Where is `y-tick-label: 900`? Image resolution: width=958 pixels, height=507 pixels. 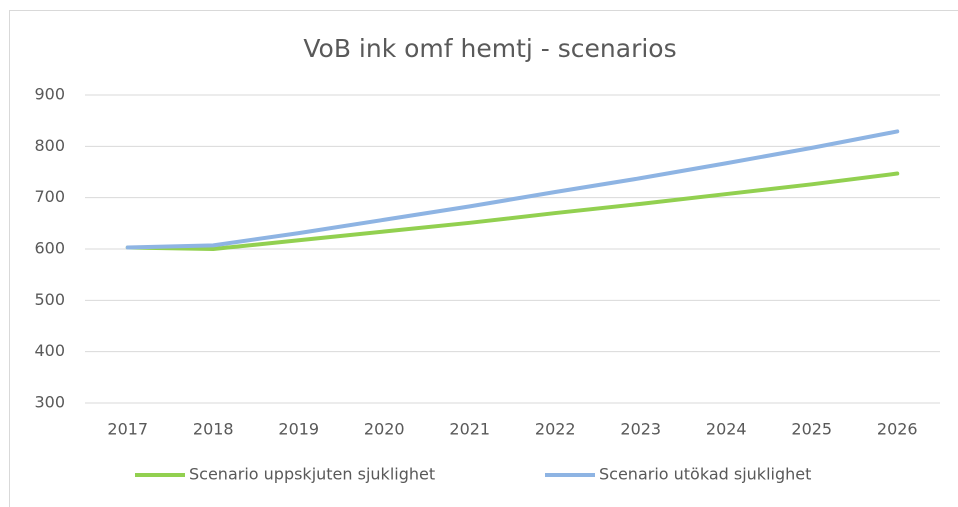
y-tick-label: 900 is located at coordinates (49, 94).